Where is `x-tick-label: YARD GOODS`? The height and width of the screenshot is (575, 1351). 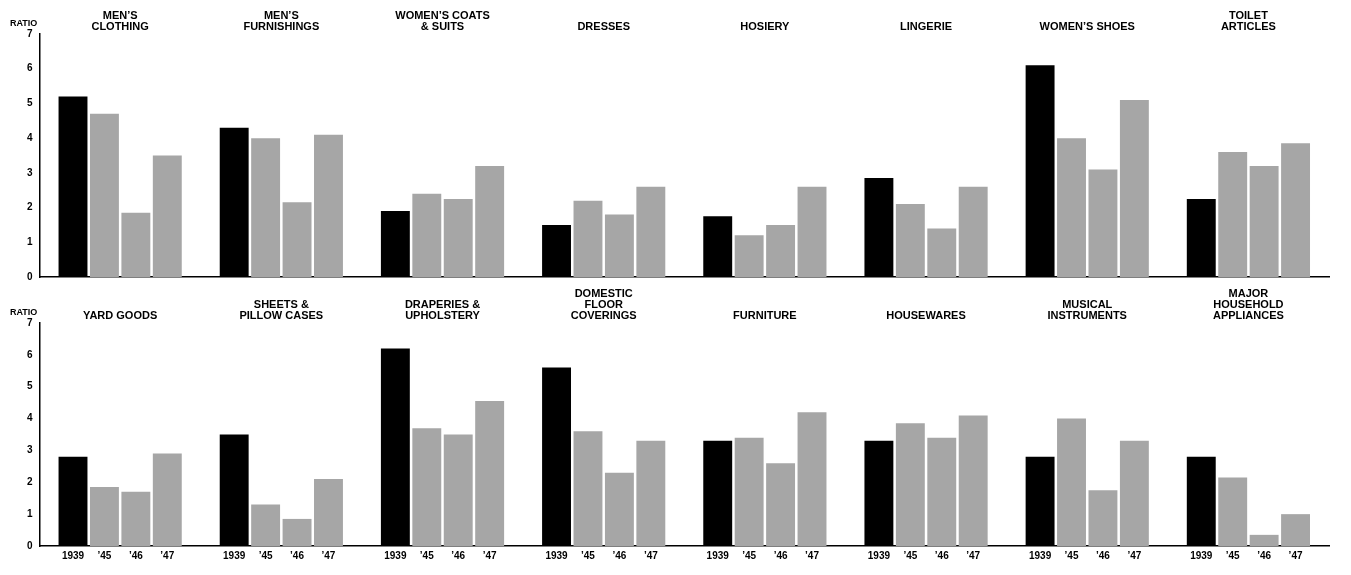
x-tick-label: YARD GOODS is located at coordinates (120, 314).